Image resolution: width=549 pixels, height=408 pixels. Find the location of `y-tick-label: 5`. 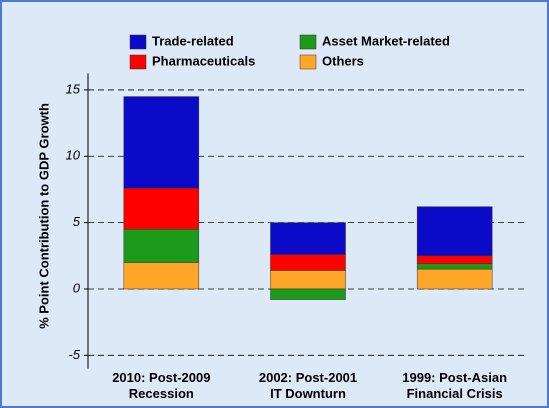

y-tick-label: 5 is located at coordinates (77, 221).